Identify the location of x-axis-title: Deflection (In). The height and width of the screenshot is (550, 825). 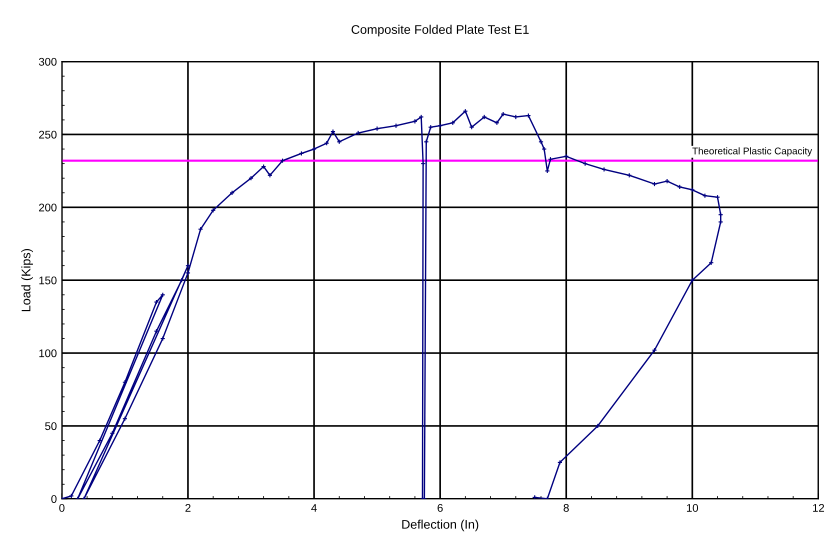
(440, 526).